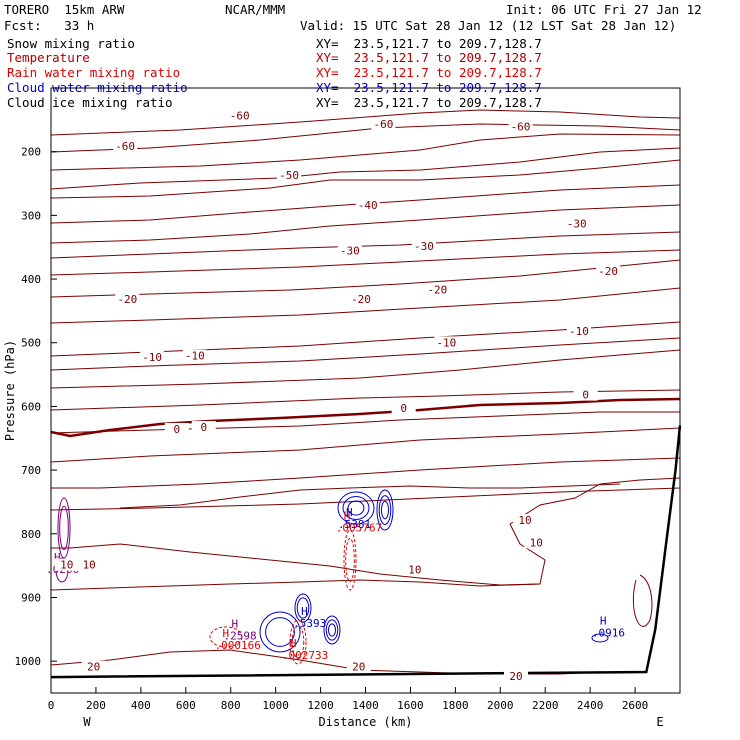 The image size is (740, 740). Describe the element at coordinates (255, 9) in the screenshot. I see `header-org: NCAR/MMM` at that location.